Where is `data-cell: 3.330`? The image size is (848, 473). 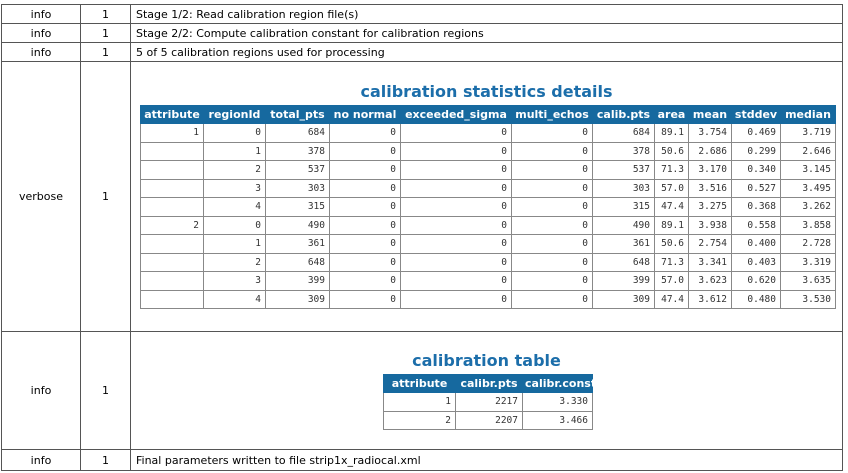 data-cell: 3.330 is located at coordinates (557, 402).